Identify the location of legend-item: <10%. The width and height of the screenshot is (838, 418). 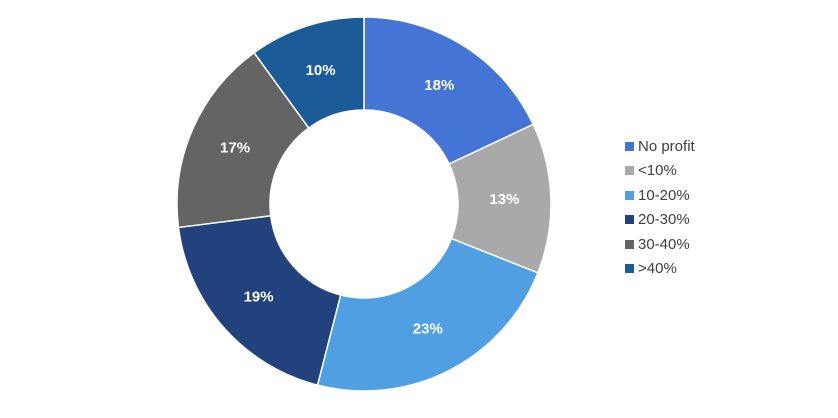
(660, 171).